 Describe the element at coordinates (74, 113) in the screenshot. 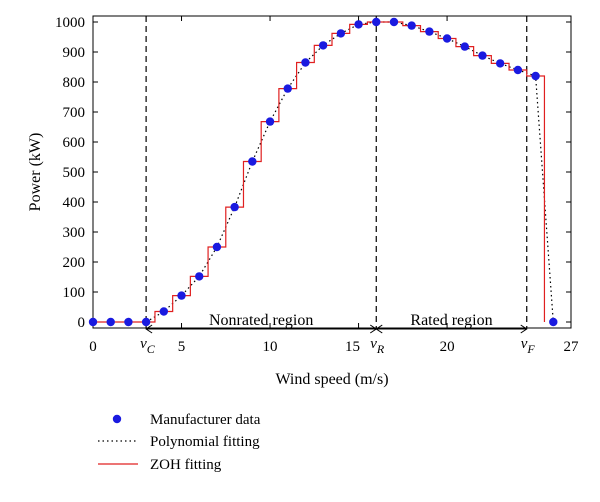

I see `y-tick-label: 700` at that location.